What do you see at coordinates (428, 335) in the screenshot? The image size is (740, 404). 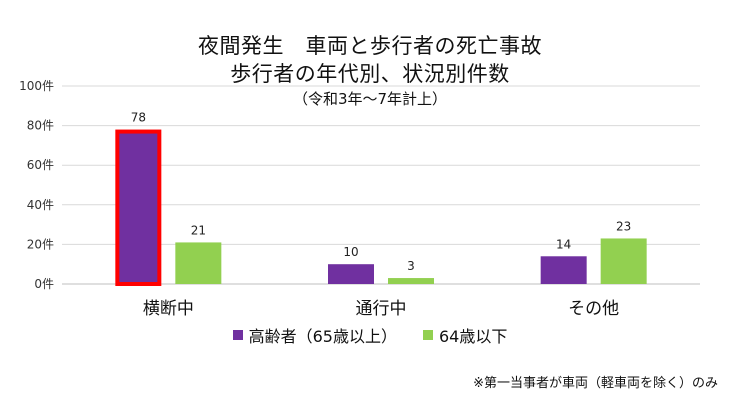 I see `legend-swatch-younger` at bounding box center [428, 335].